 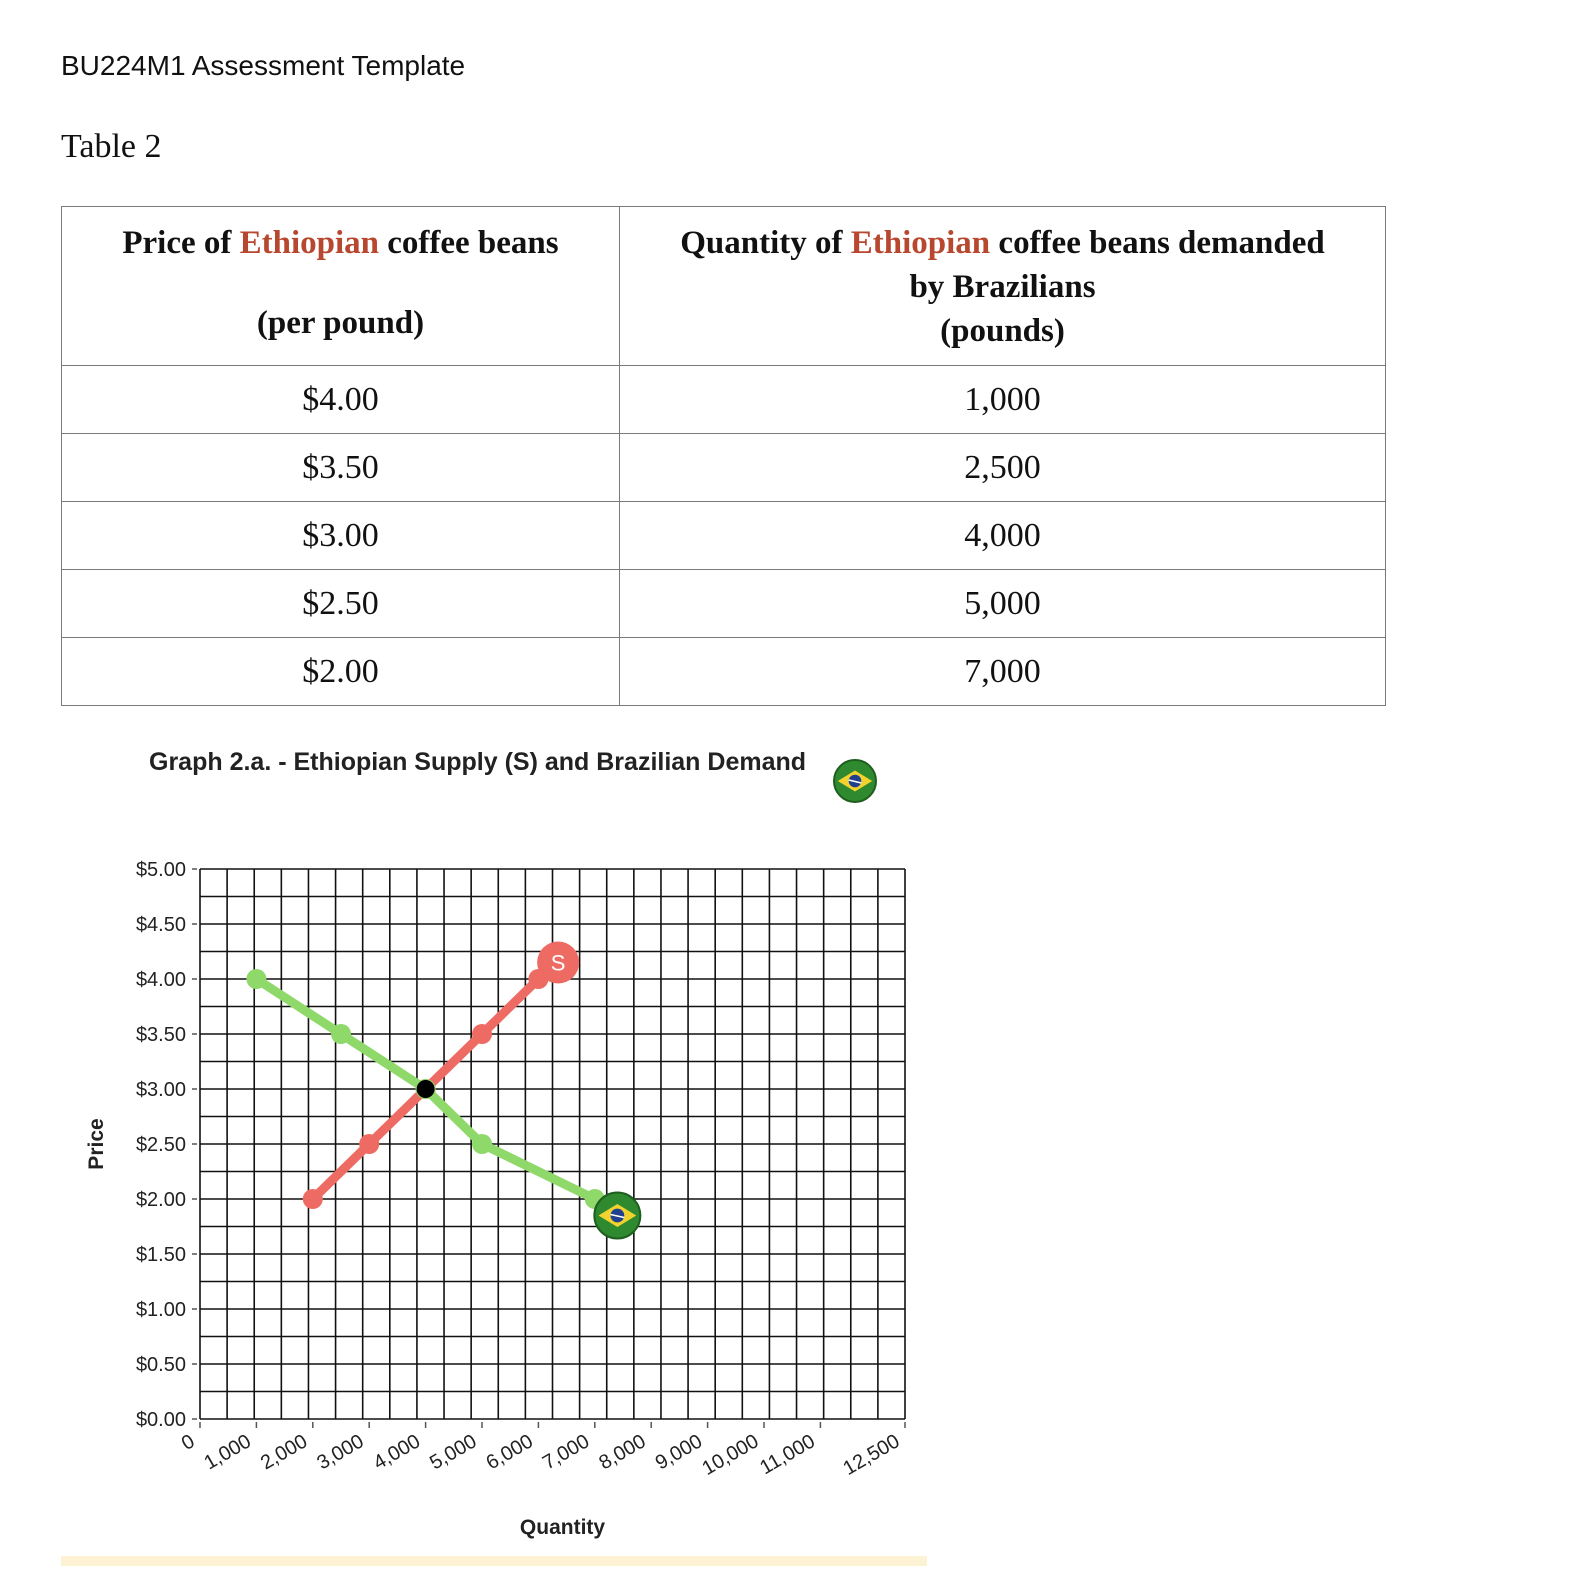 I want to click on header-quantity-unit: (pounds), so click(x=1002, y=331).